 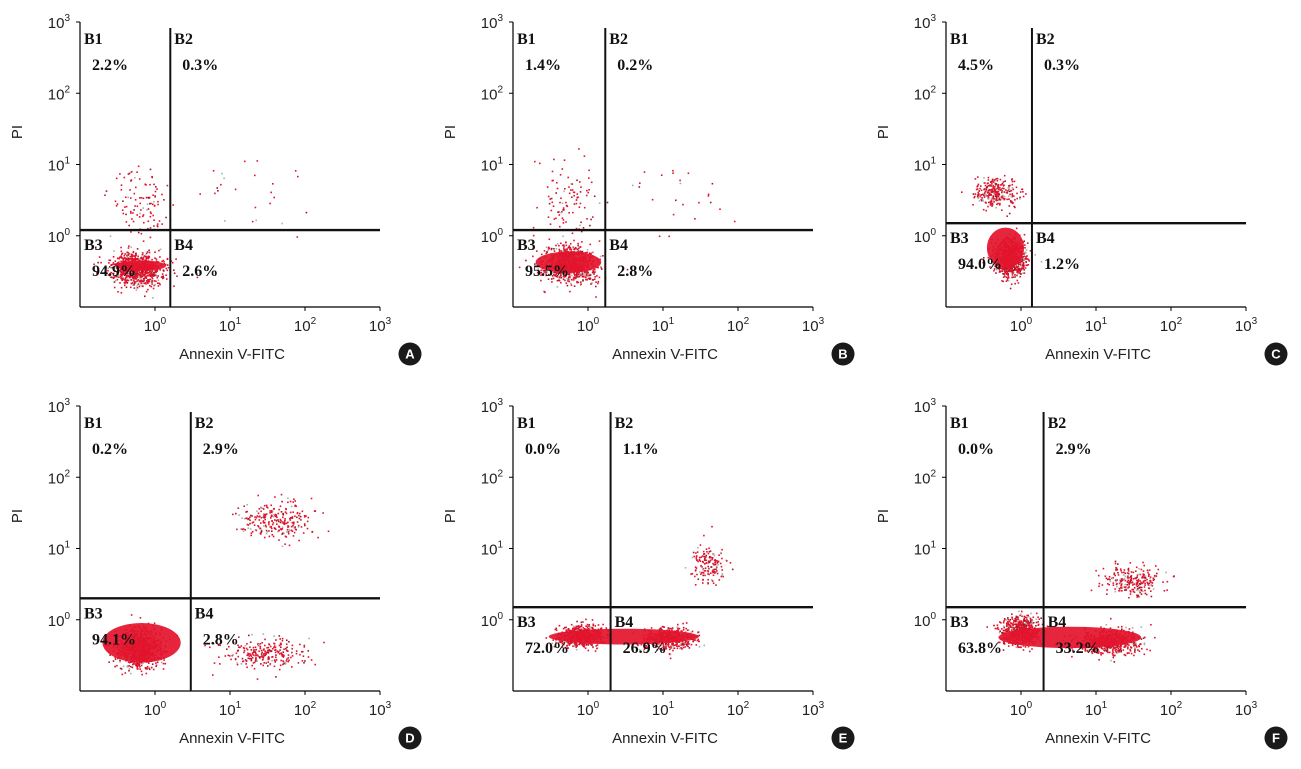 What do you see at coordinates (976, 251) in the screenshot?
I see `quadrant-b3: B3 94.0%` at bounding box center [976, 251].